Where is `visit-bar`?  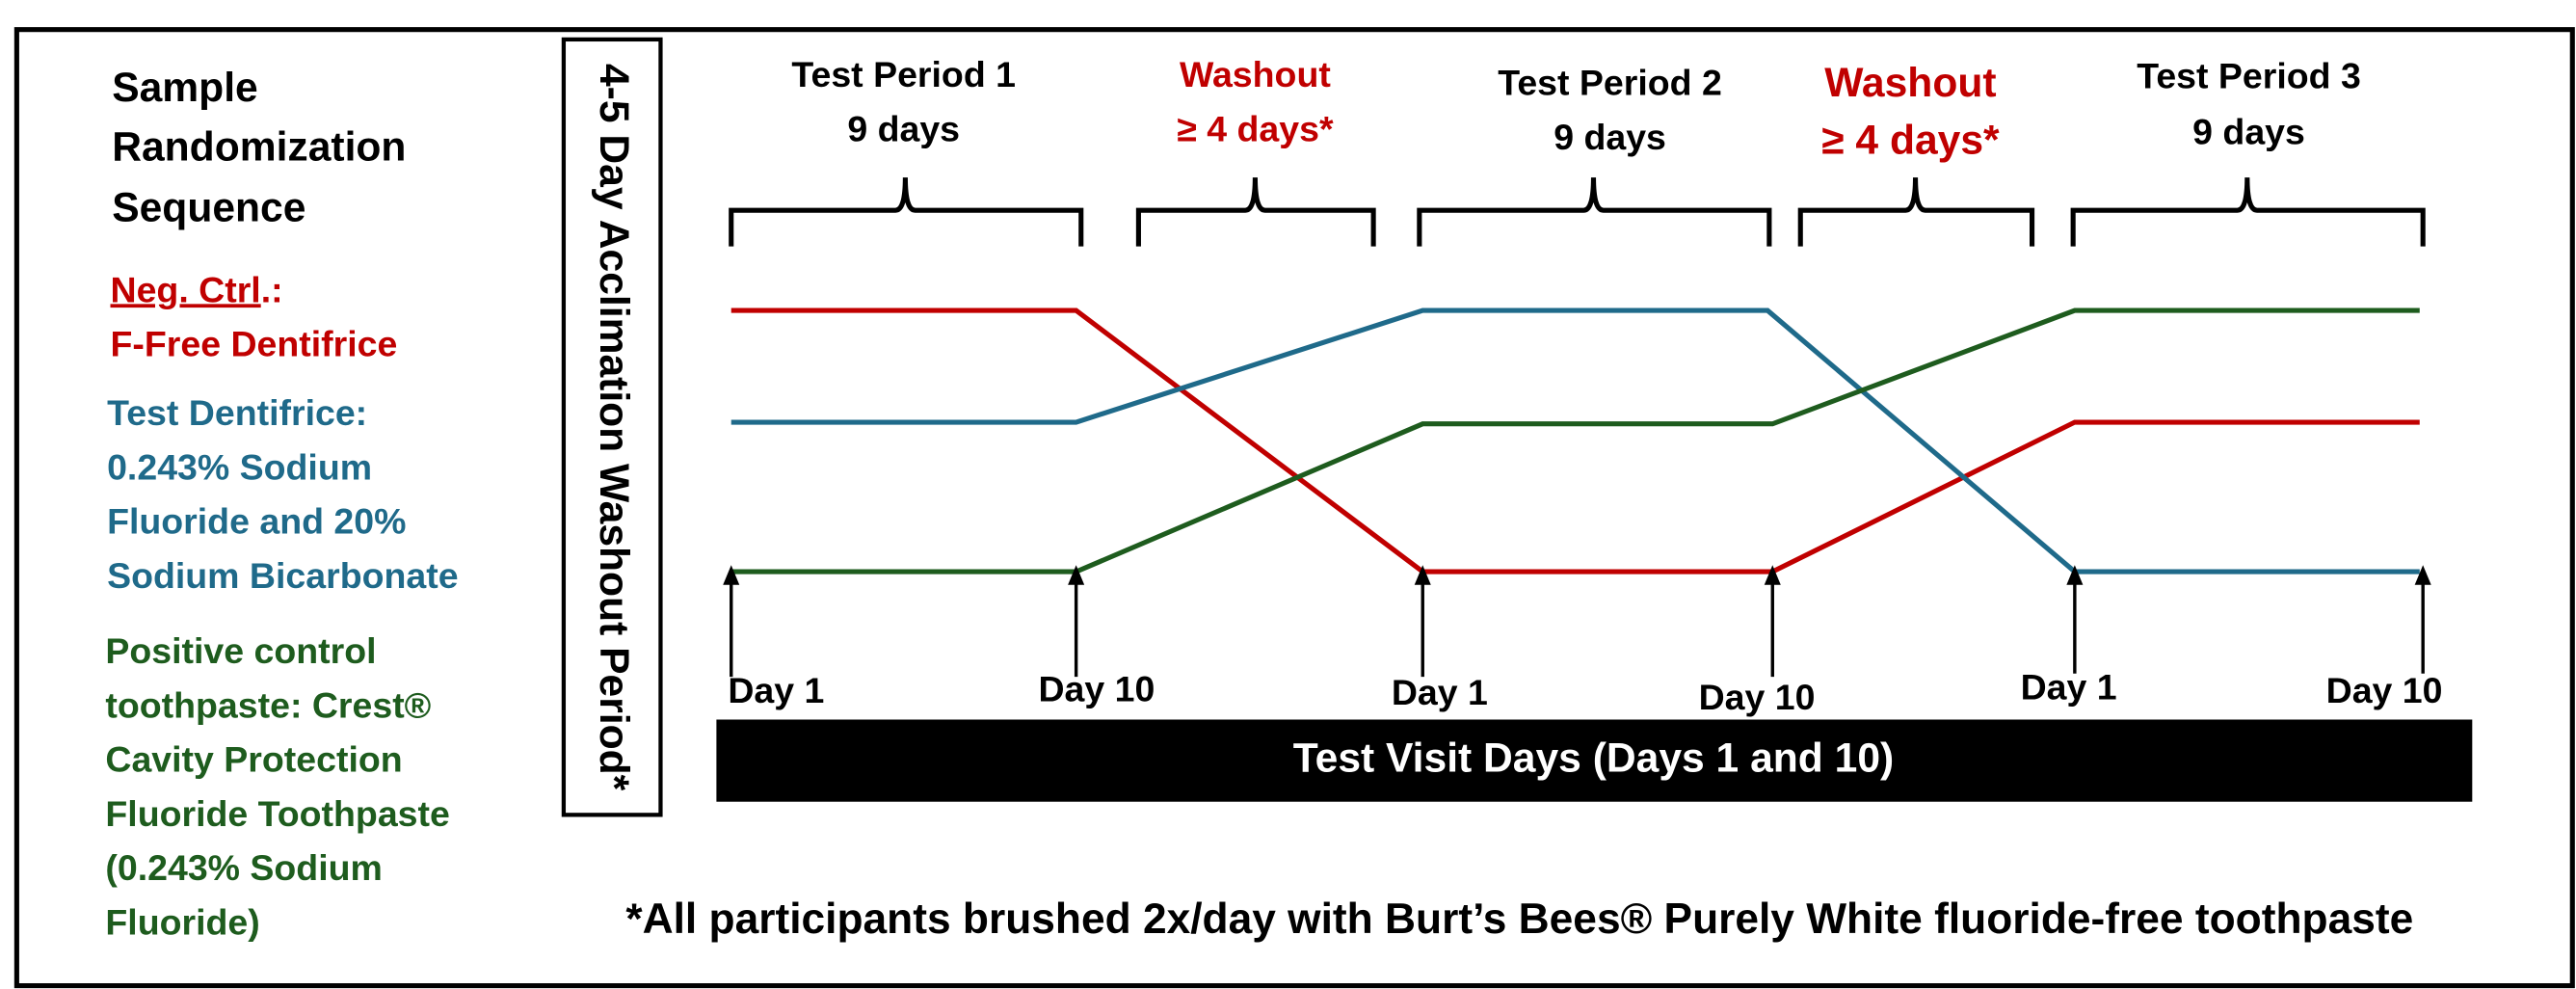 visit-bar is located at coordinates (1594, 760).